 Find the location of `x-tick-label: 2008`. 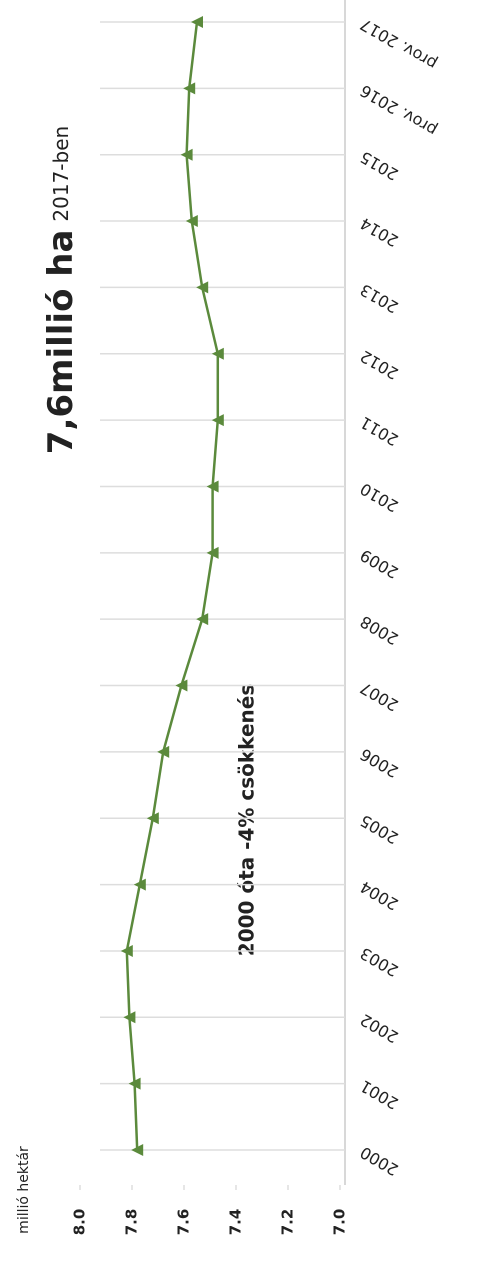

x-tick-label: 2008 is located at coordinates (379, 630).